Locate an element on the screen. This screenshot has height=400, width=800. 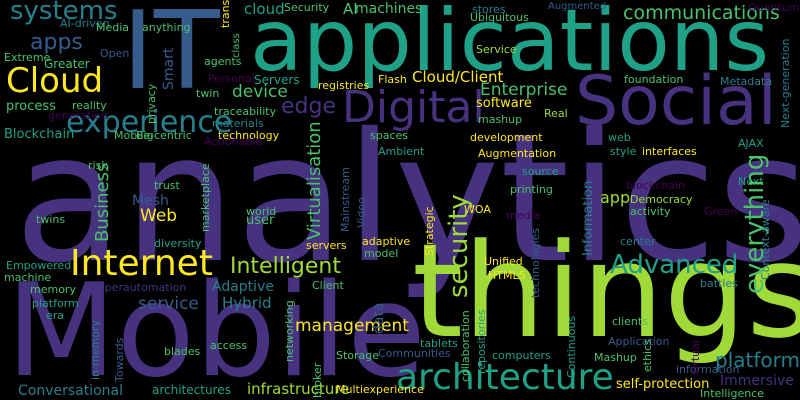
word: Unified is located at coordinates (503, 261).